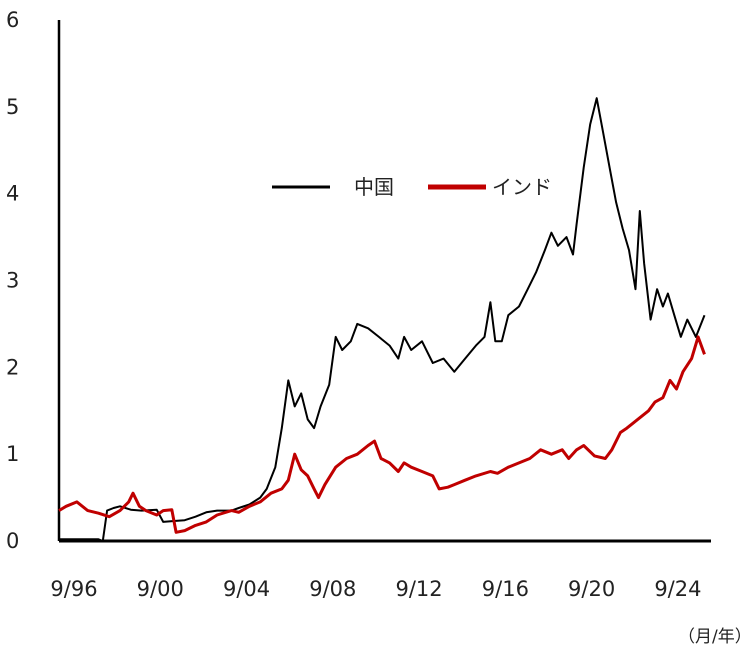 This screenshot has height=651, width=751. Describe the element at coordinates (246, 589) in the screenshot. I see `x-tick-label: 9/04` at that location.